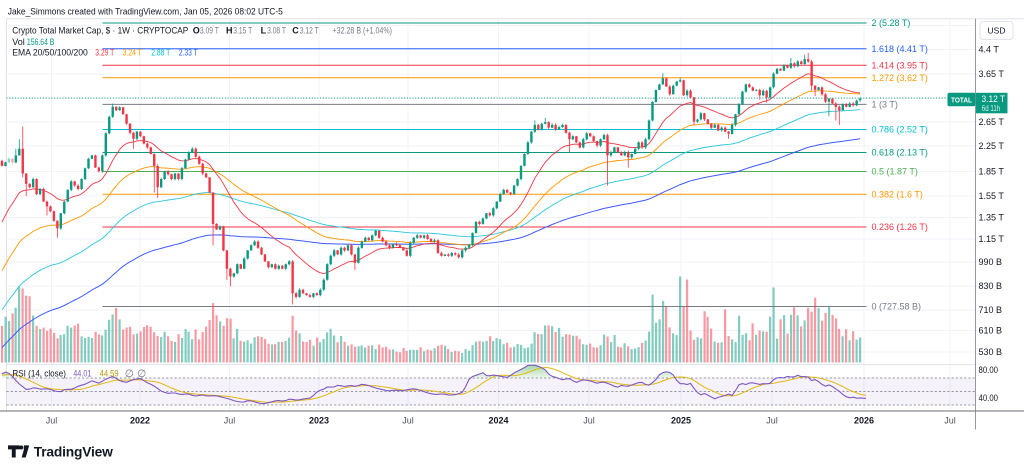  I want to click on svg-text: 0.786 (2.52 T), so click(900, 130).